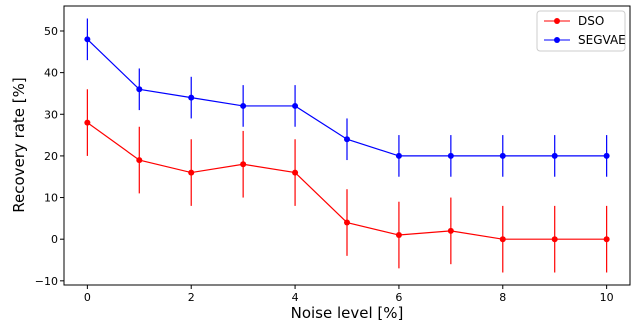 The width and height of the screenshot is (636, 323). I want to click on y-tick-label: 30, so click(51, 114).